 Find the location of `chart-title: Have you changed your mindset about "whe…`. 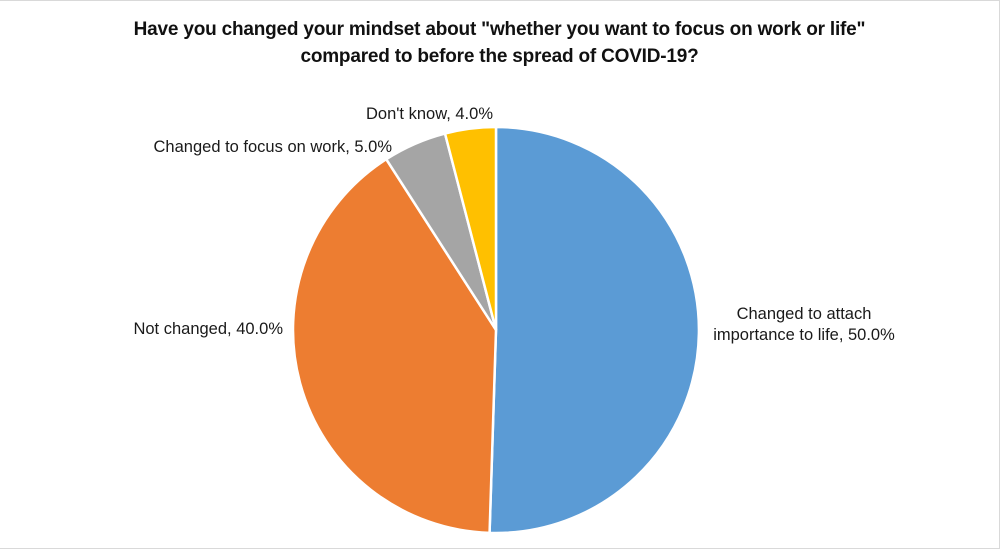

chart-title: Have you changed your mindset about "whe… is located at coordinates (499, 43).